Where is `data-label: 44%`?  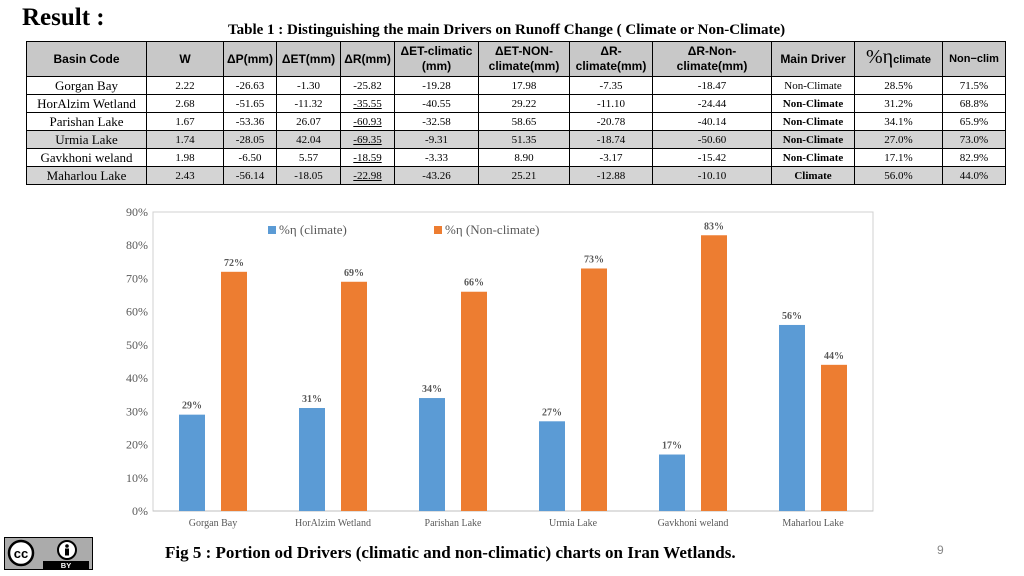
data-label: 44% is located at coordinates (834, 356).